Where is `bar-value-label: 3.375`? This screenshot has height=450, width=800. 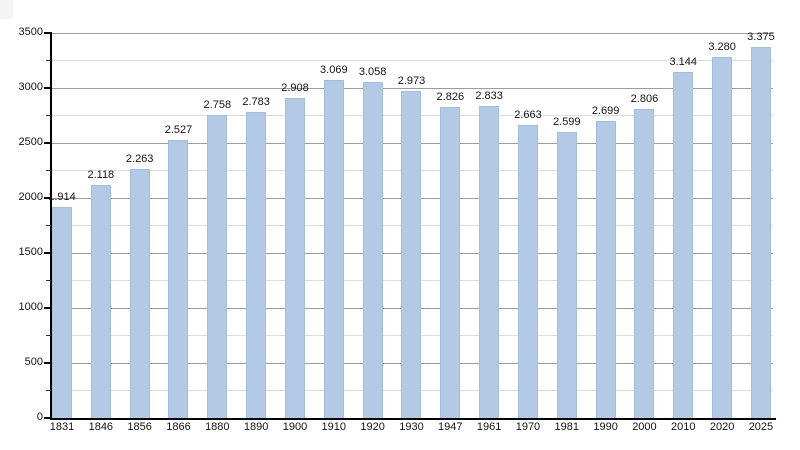 bar-value-label: 3.375 is located at coordinates (761, 36).